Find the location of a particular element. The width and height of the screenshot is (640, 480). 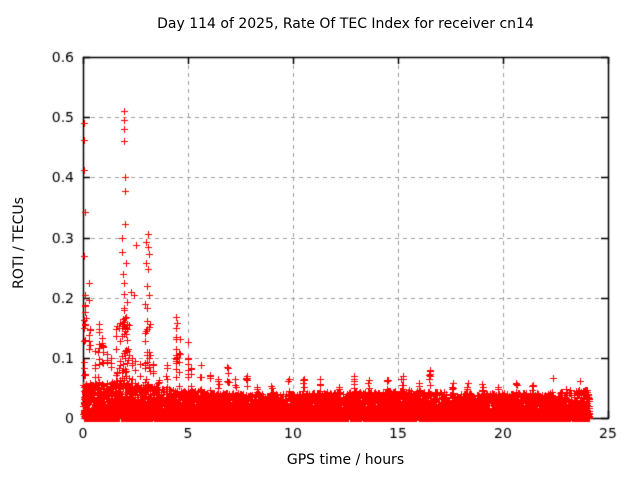

x-axis-label: GPS time / hours is located at coordinates (345, 460).